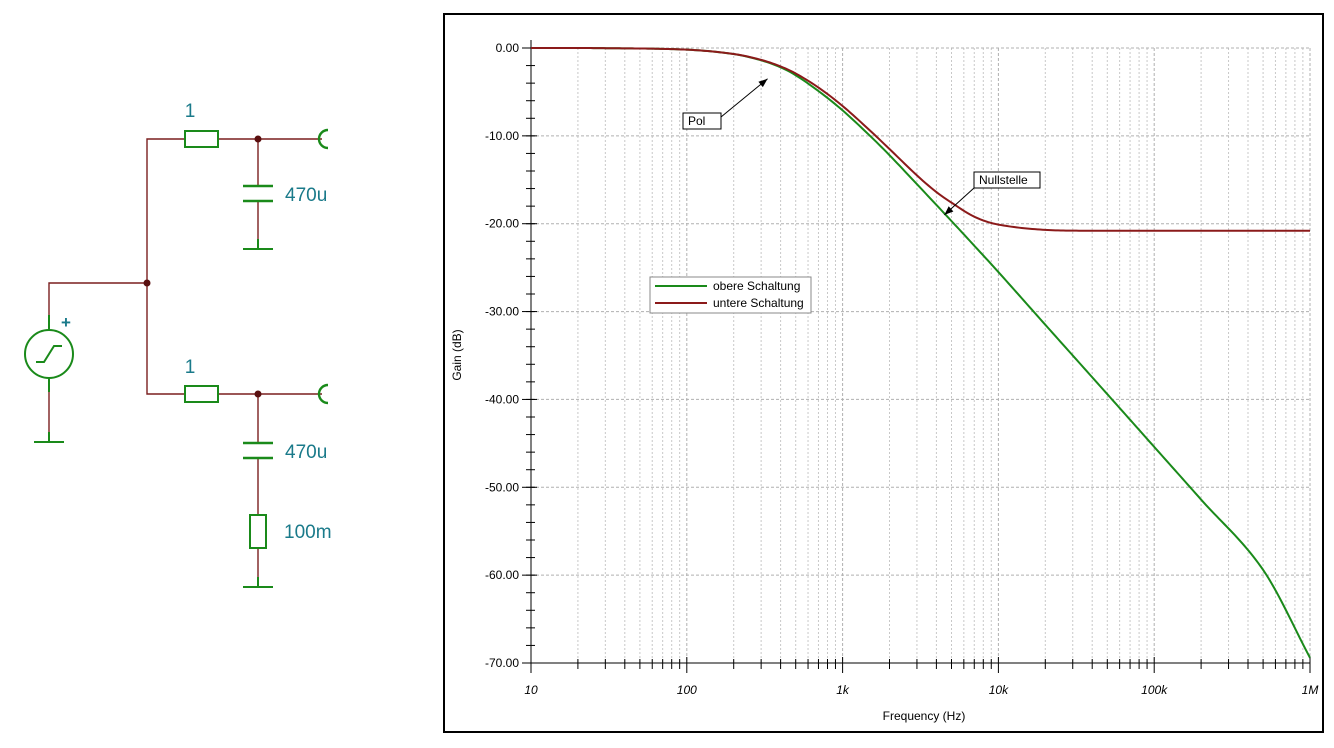 This screenshot has width=1334, height=748. Describe the element at coordinates (696, 121) in the screenshot. I see `annotation-label: Pol` at that location.